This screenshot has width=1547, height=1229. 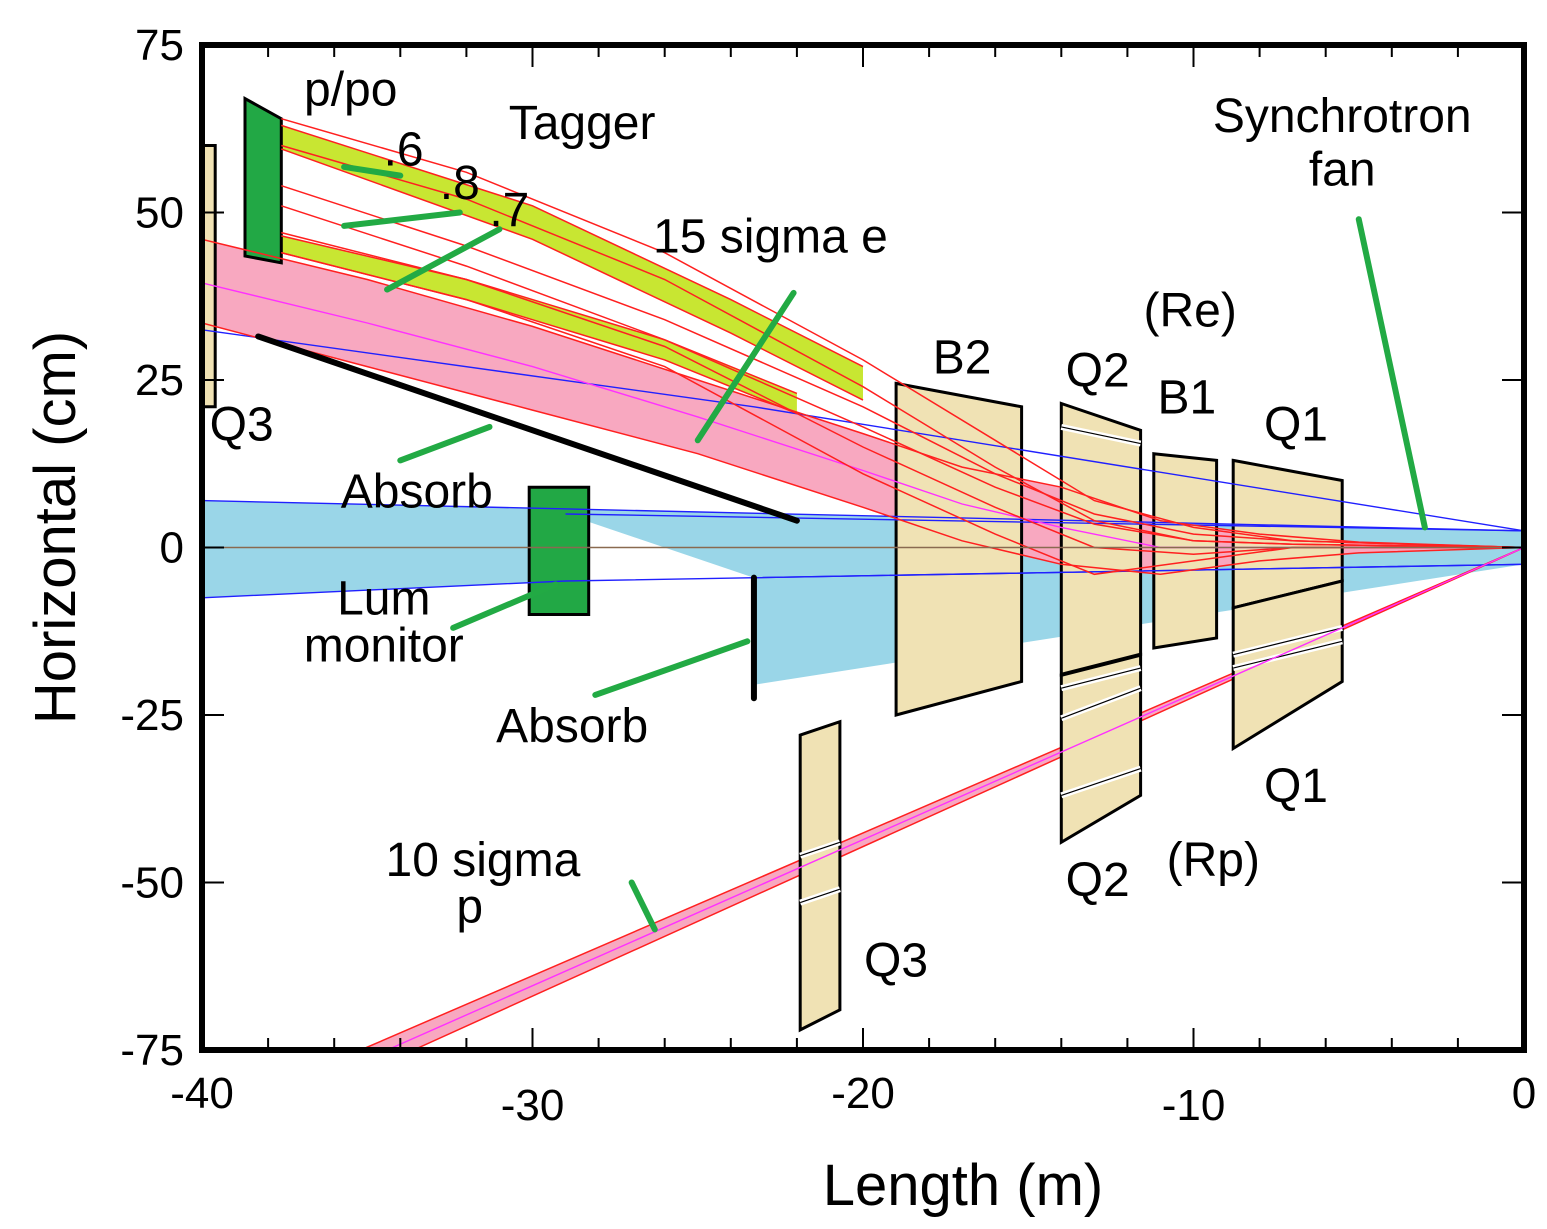 What do you see at coordinates (159, 45) in the screenshot?
I see `y-tick-label: 75` at bounding box center [159, 45].